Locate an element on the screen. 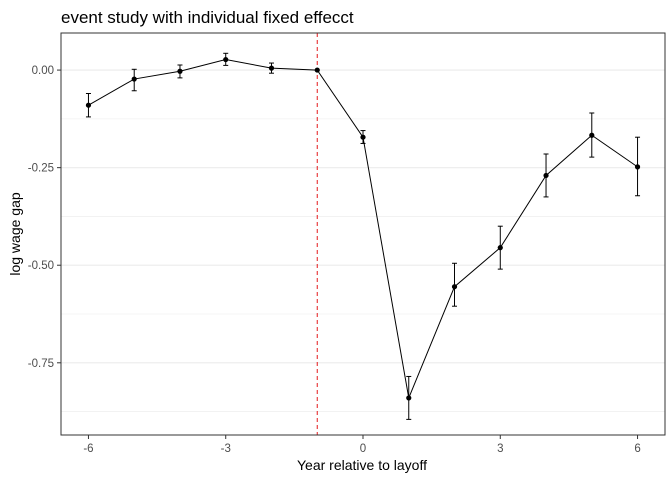  y-tick-label: -0.25 is located at coordinates (41, 169).